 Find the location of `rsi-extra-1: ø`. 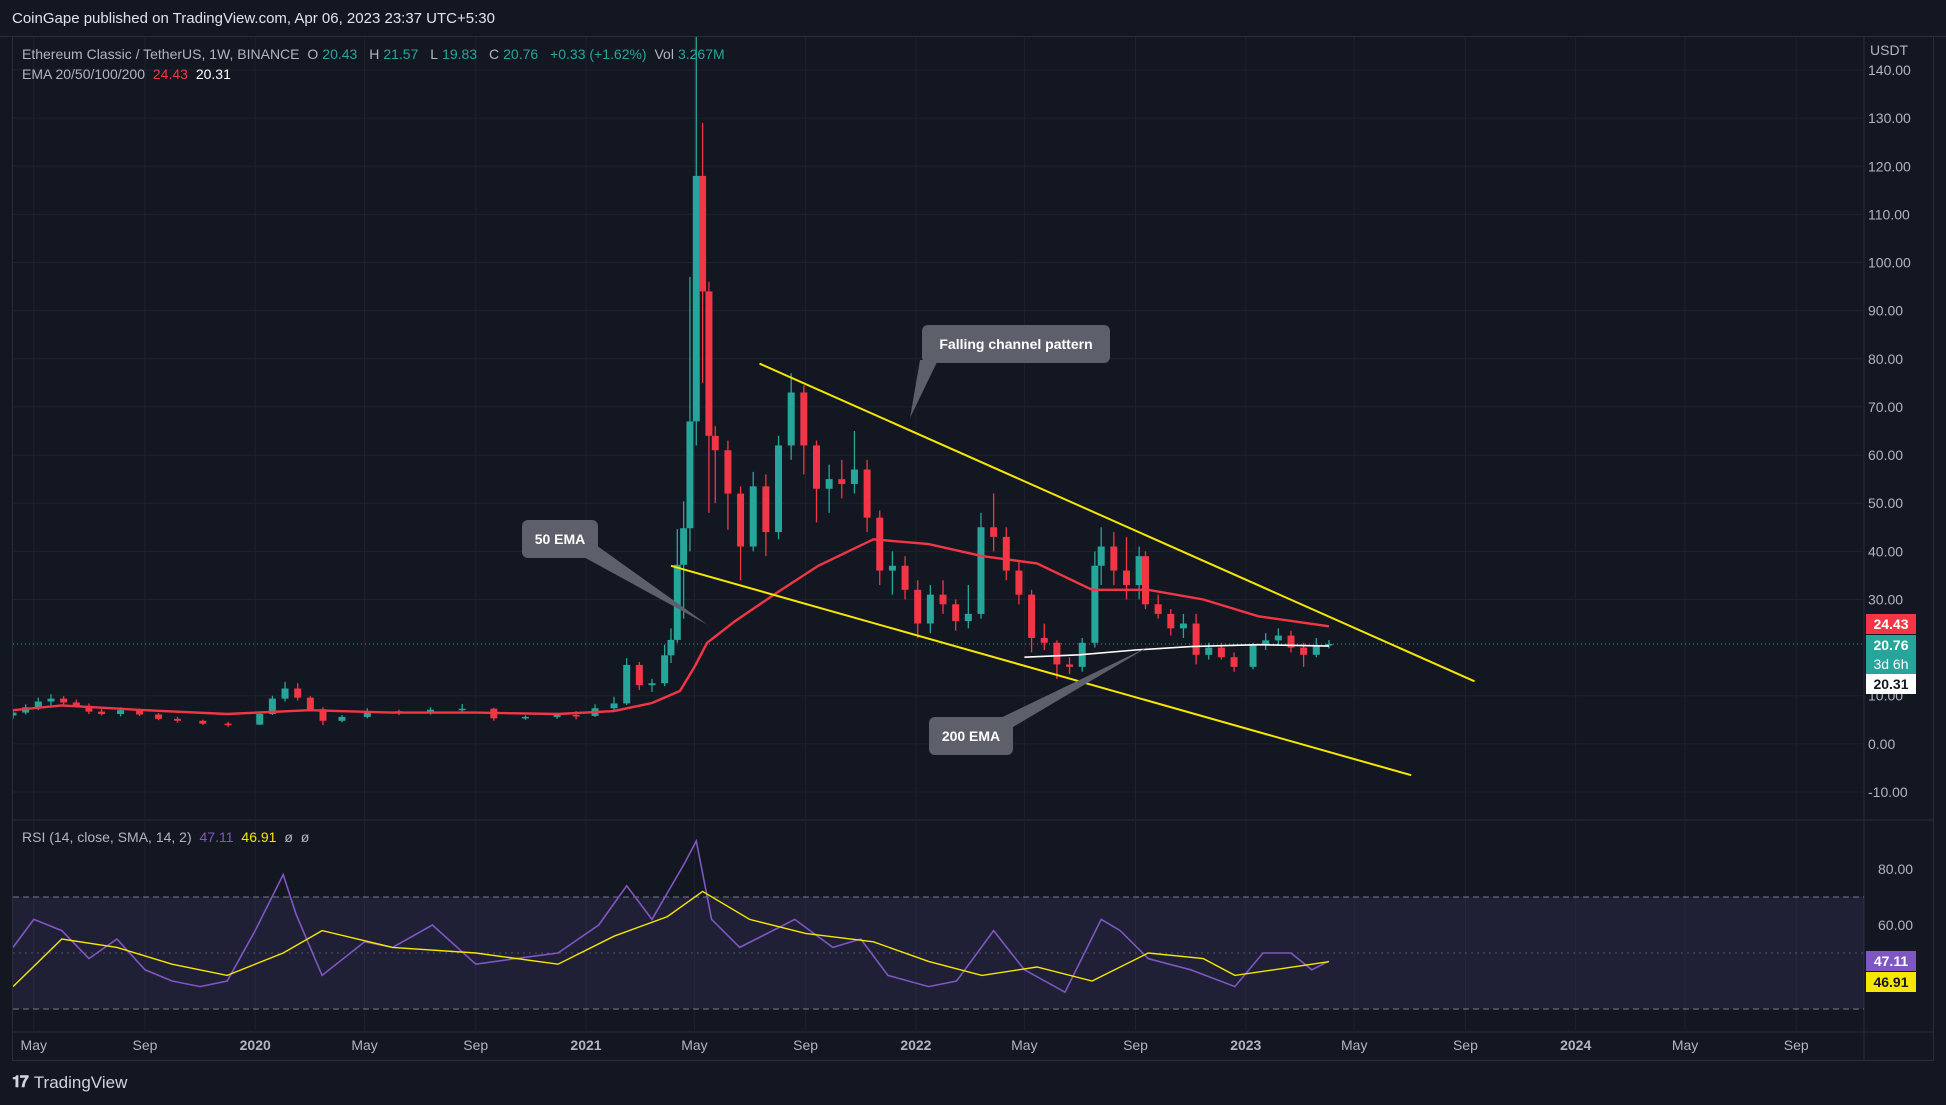

rsi-extra-1: ø is located at coordinates (288, 837).